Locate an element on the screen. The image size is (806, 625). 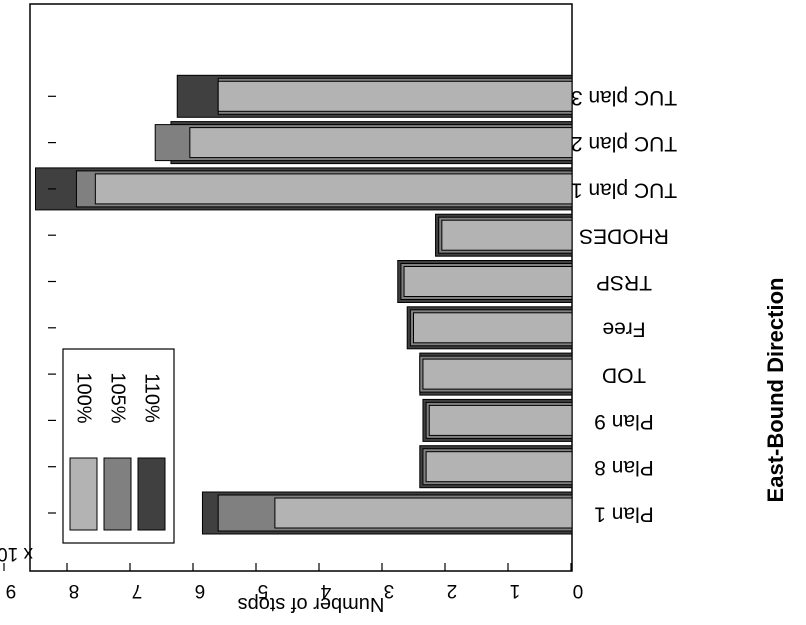
value-tick-label: 3 is located at coordinates (389, 590).